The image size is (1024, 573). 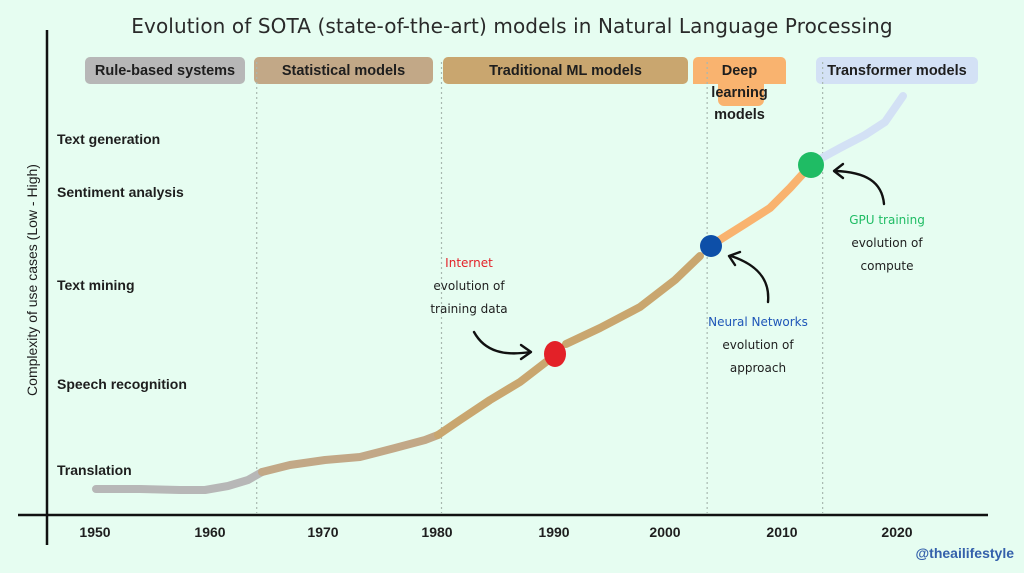 What do you see at coordinates (526, 352) in the screenshot?
I see `arrow-internet-head` at bounding box center [526, 352].